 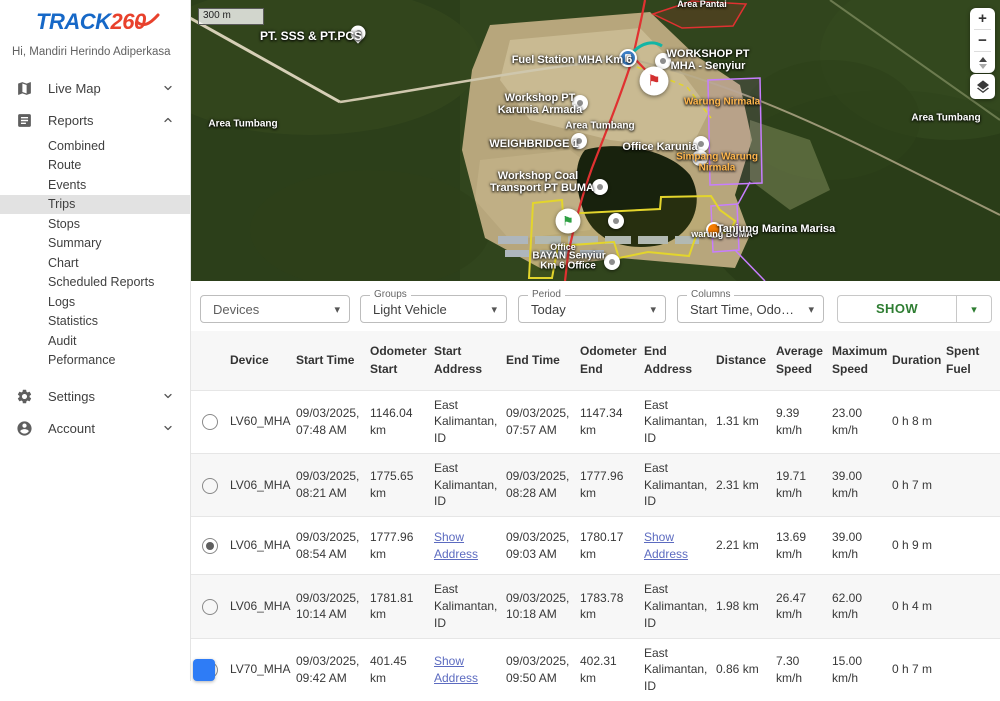 I want to click on column-header: Odometer Start, so click(x=398, y=360).